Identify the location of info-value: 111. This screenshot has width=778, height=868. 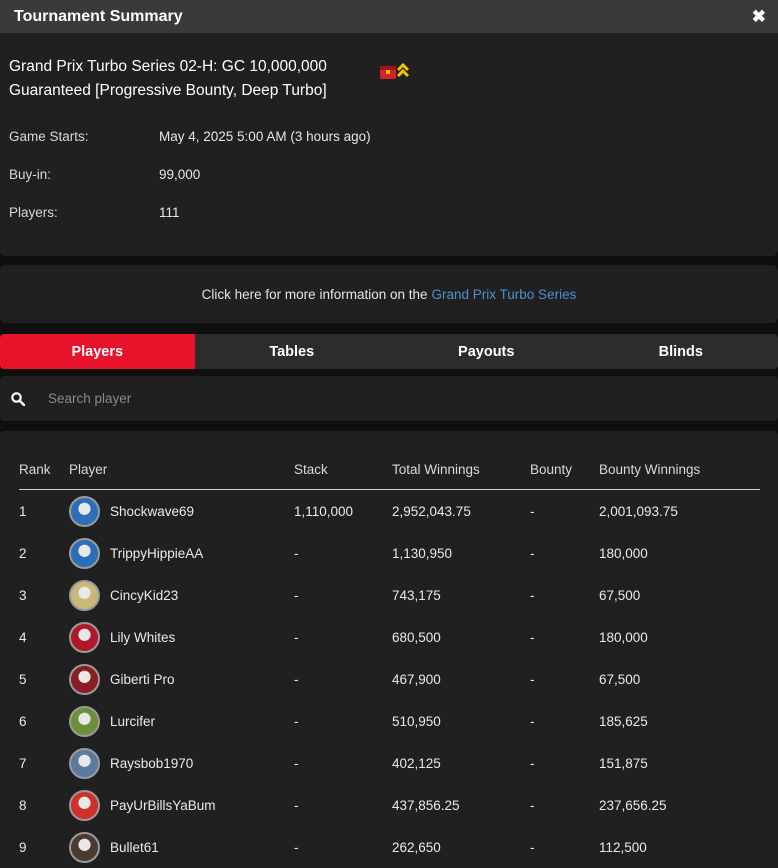
(169, 212).